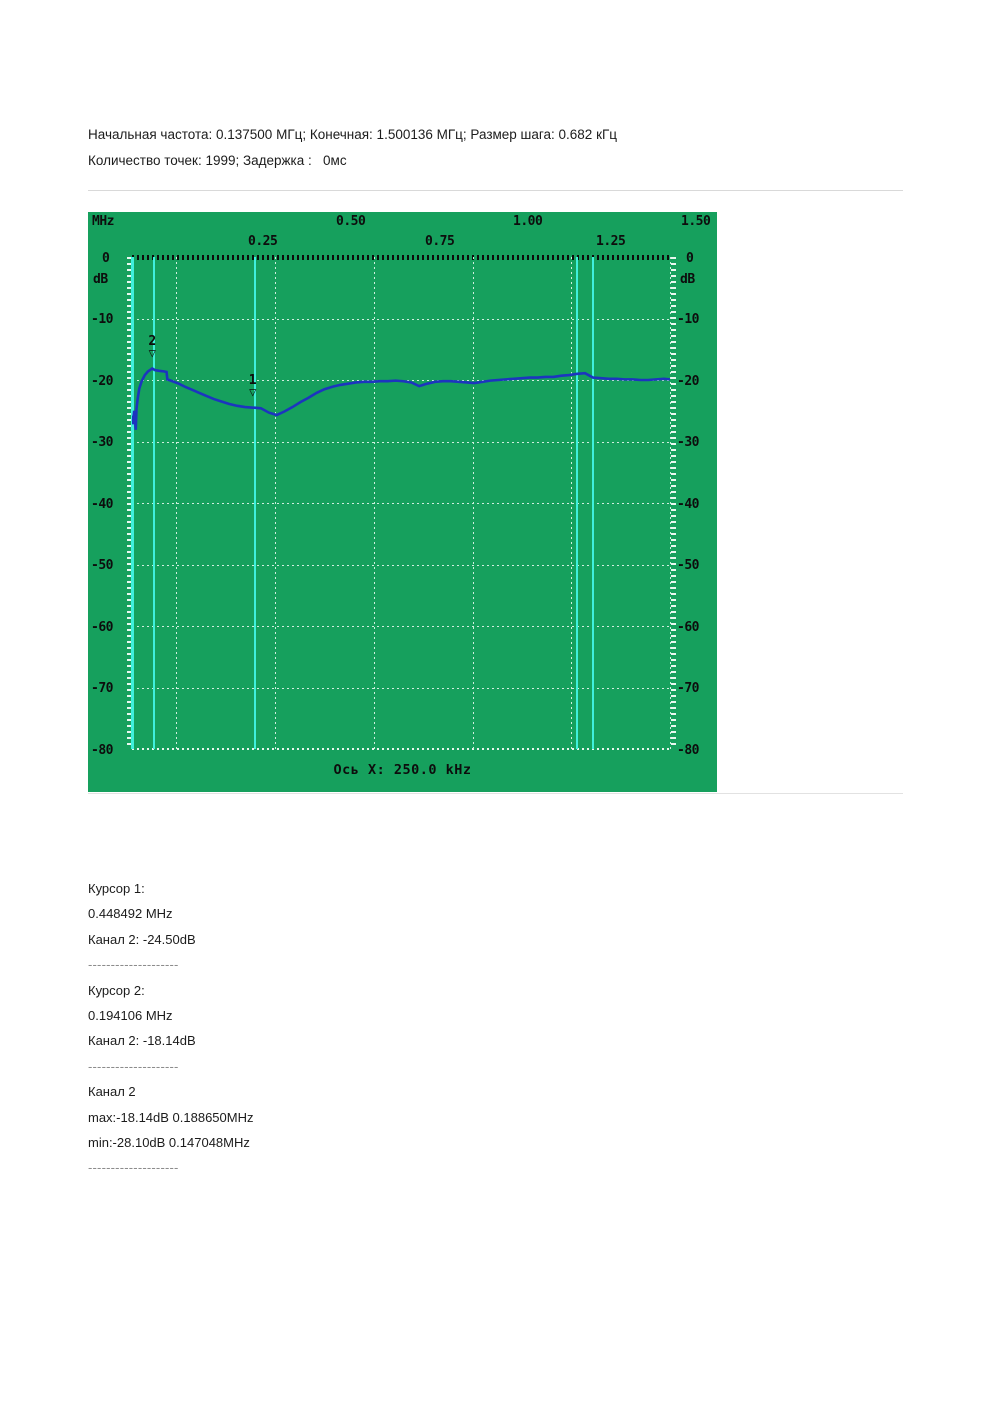  Describe the element at coordinates (102, 750) in the screenshot. I see `y-tick-left-80: -80` at that location.